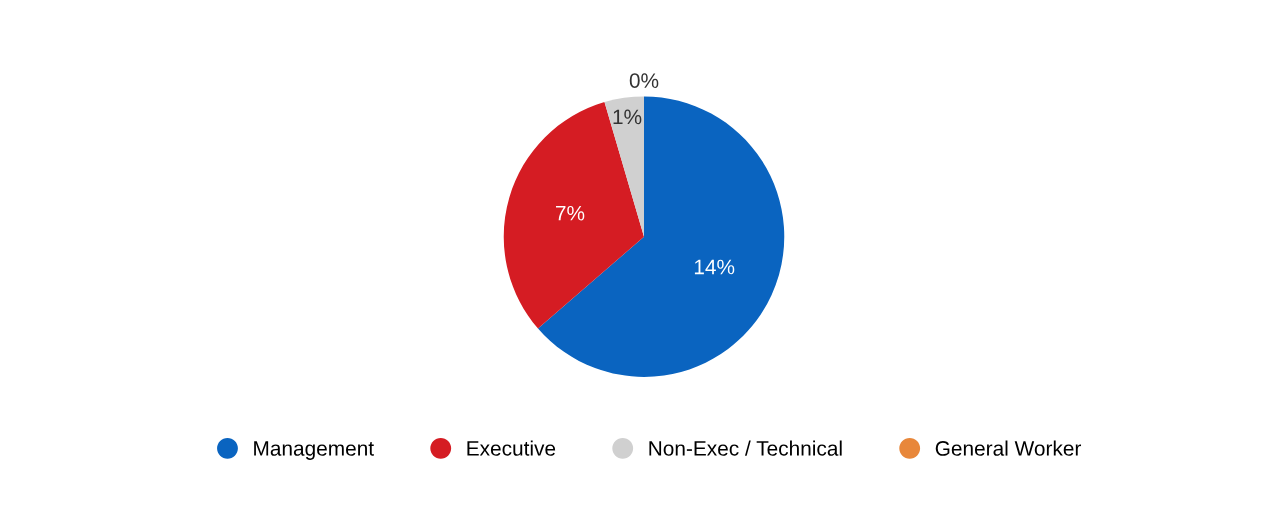 This screenshot has height=526, width=1288. I want to click on legend-label: General Worker, so click(1008, 448).